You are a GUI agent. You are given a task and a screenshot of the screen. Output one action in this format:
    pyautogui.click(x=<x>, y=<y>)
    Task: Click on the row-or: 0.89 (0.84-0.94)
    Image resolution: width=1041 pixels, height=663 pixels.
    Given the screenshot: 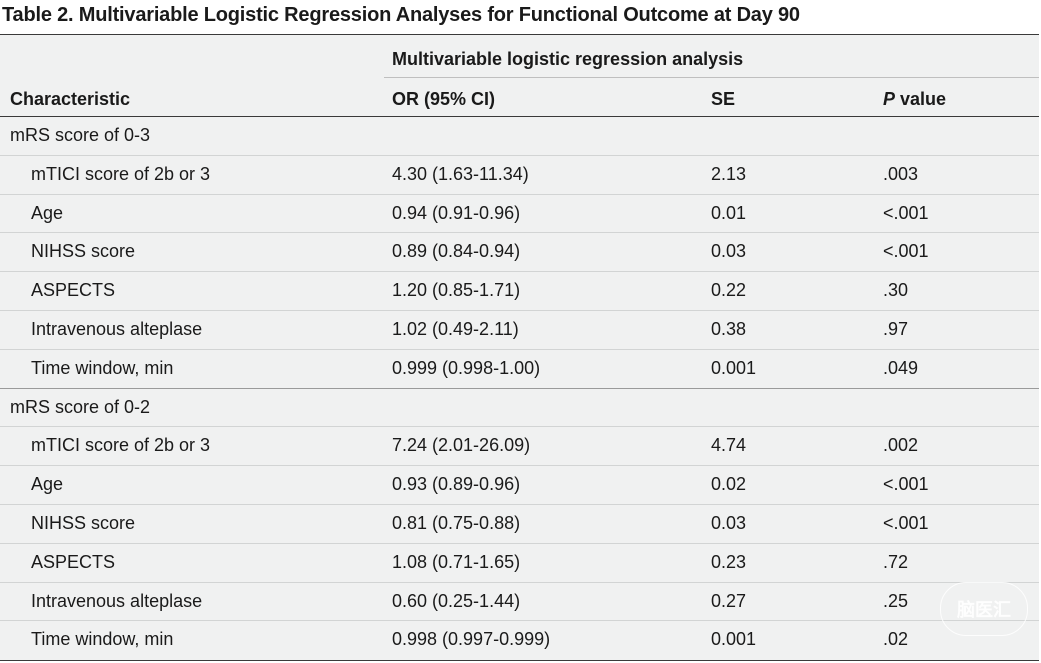 What is the action you would take?
    pyautogui.click(x=456, y=251)
    